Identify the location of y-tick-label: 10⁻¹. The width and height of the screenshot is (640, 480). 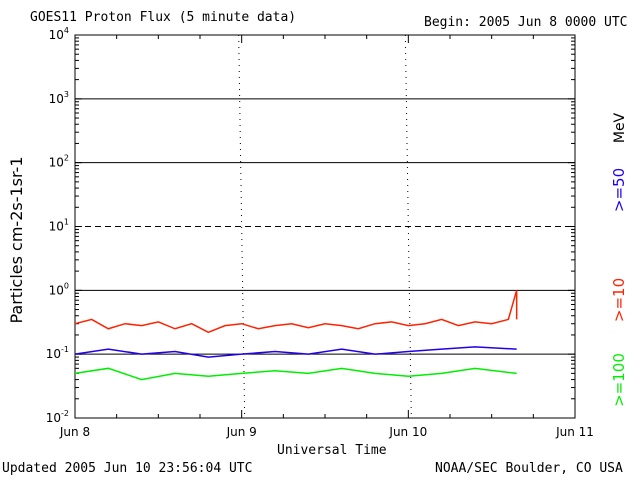
(57, 353).